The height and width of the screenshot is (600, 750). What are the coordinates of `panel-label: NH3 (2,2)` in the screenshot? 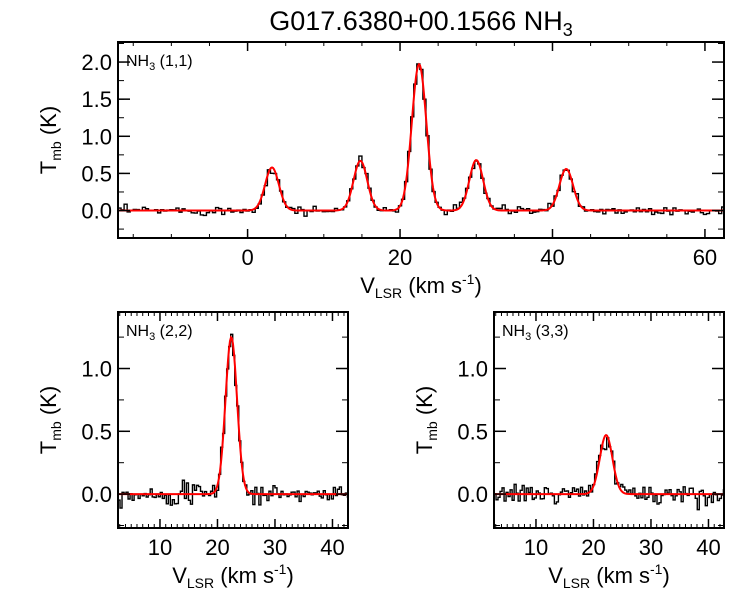 It's located at (159, 333).